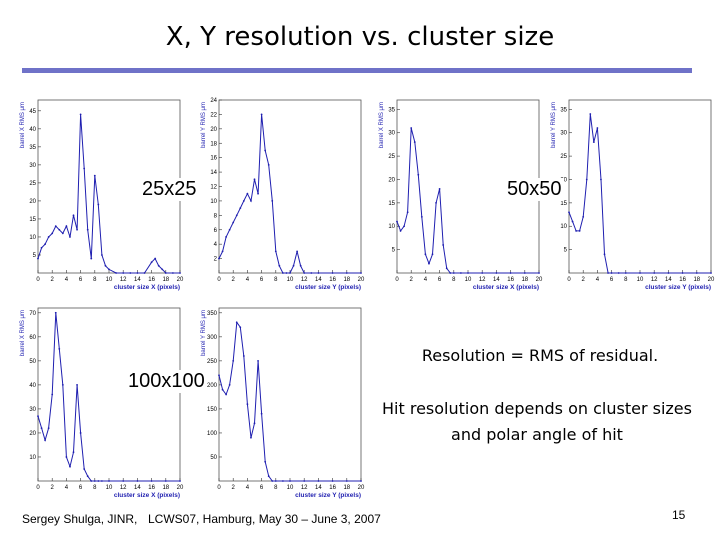  Describe the element at coordinates (32, 458) in the screenshot. I see `y-tick-label: 10` at that location.